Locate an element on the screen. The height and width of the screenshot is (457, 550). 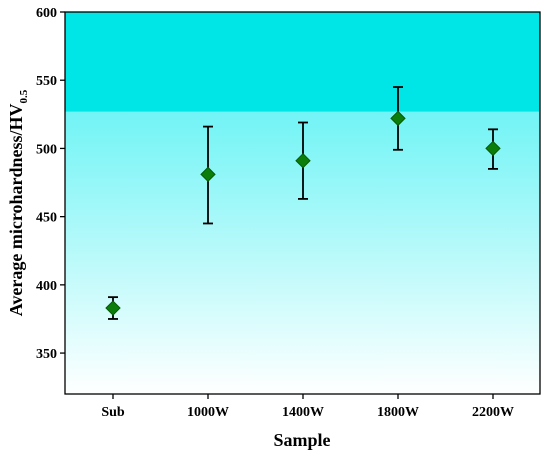
x-tick-label: Sub is located at coordinates (113, 412).